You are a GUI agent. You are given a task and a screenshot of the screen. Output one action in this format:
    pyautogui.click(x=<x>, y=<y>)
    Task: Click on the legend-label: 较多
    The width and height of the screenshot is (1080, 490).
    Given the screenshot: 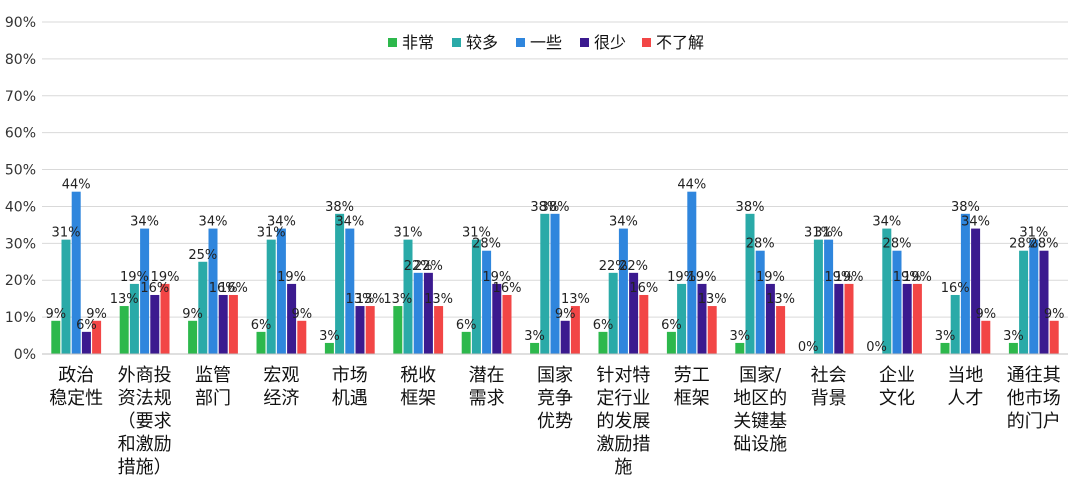 What is the action you would take?
    pyautogui.click(x=482, y=42)
    